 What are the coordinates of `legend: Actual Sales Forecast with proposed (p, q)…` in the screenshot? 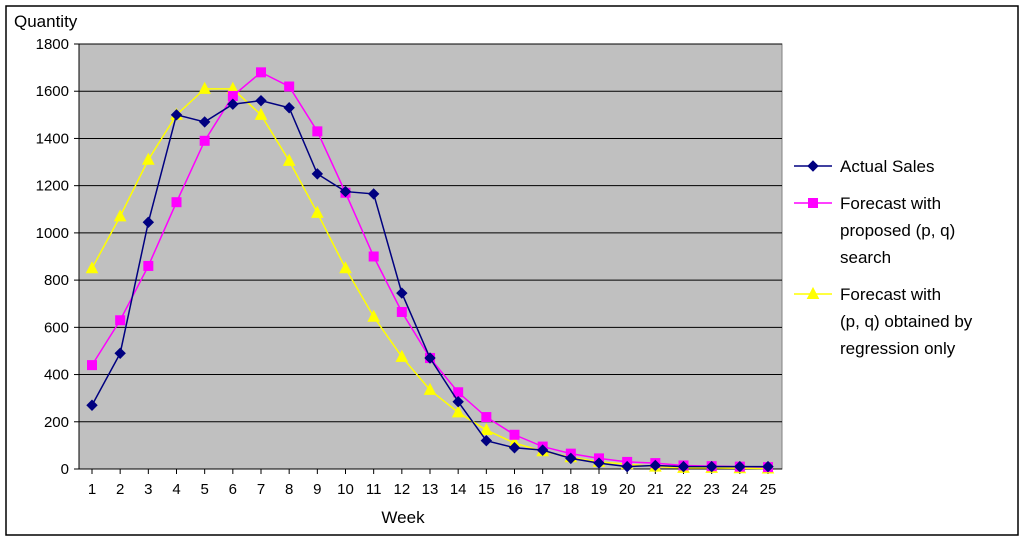 It's located at (883, 257).